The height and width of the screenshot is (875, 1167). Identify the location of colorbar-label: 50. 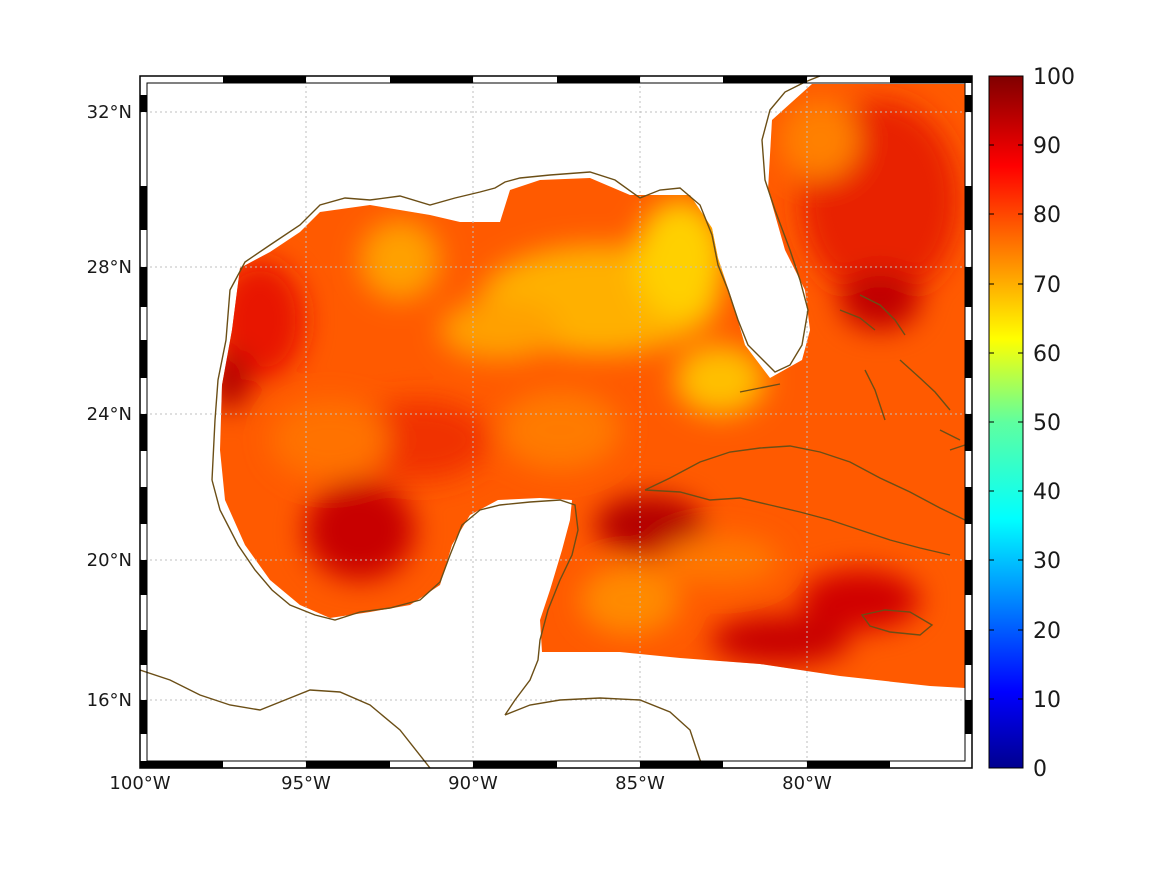
(1047, 423).